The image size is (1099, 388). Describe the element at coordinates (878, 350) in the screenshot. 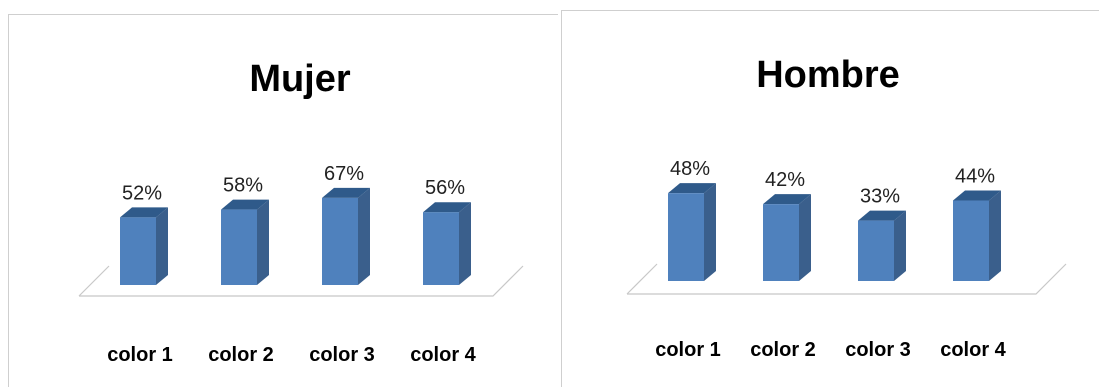

I see `category-label-hombre-3: color 3` at that location.